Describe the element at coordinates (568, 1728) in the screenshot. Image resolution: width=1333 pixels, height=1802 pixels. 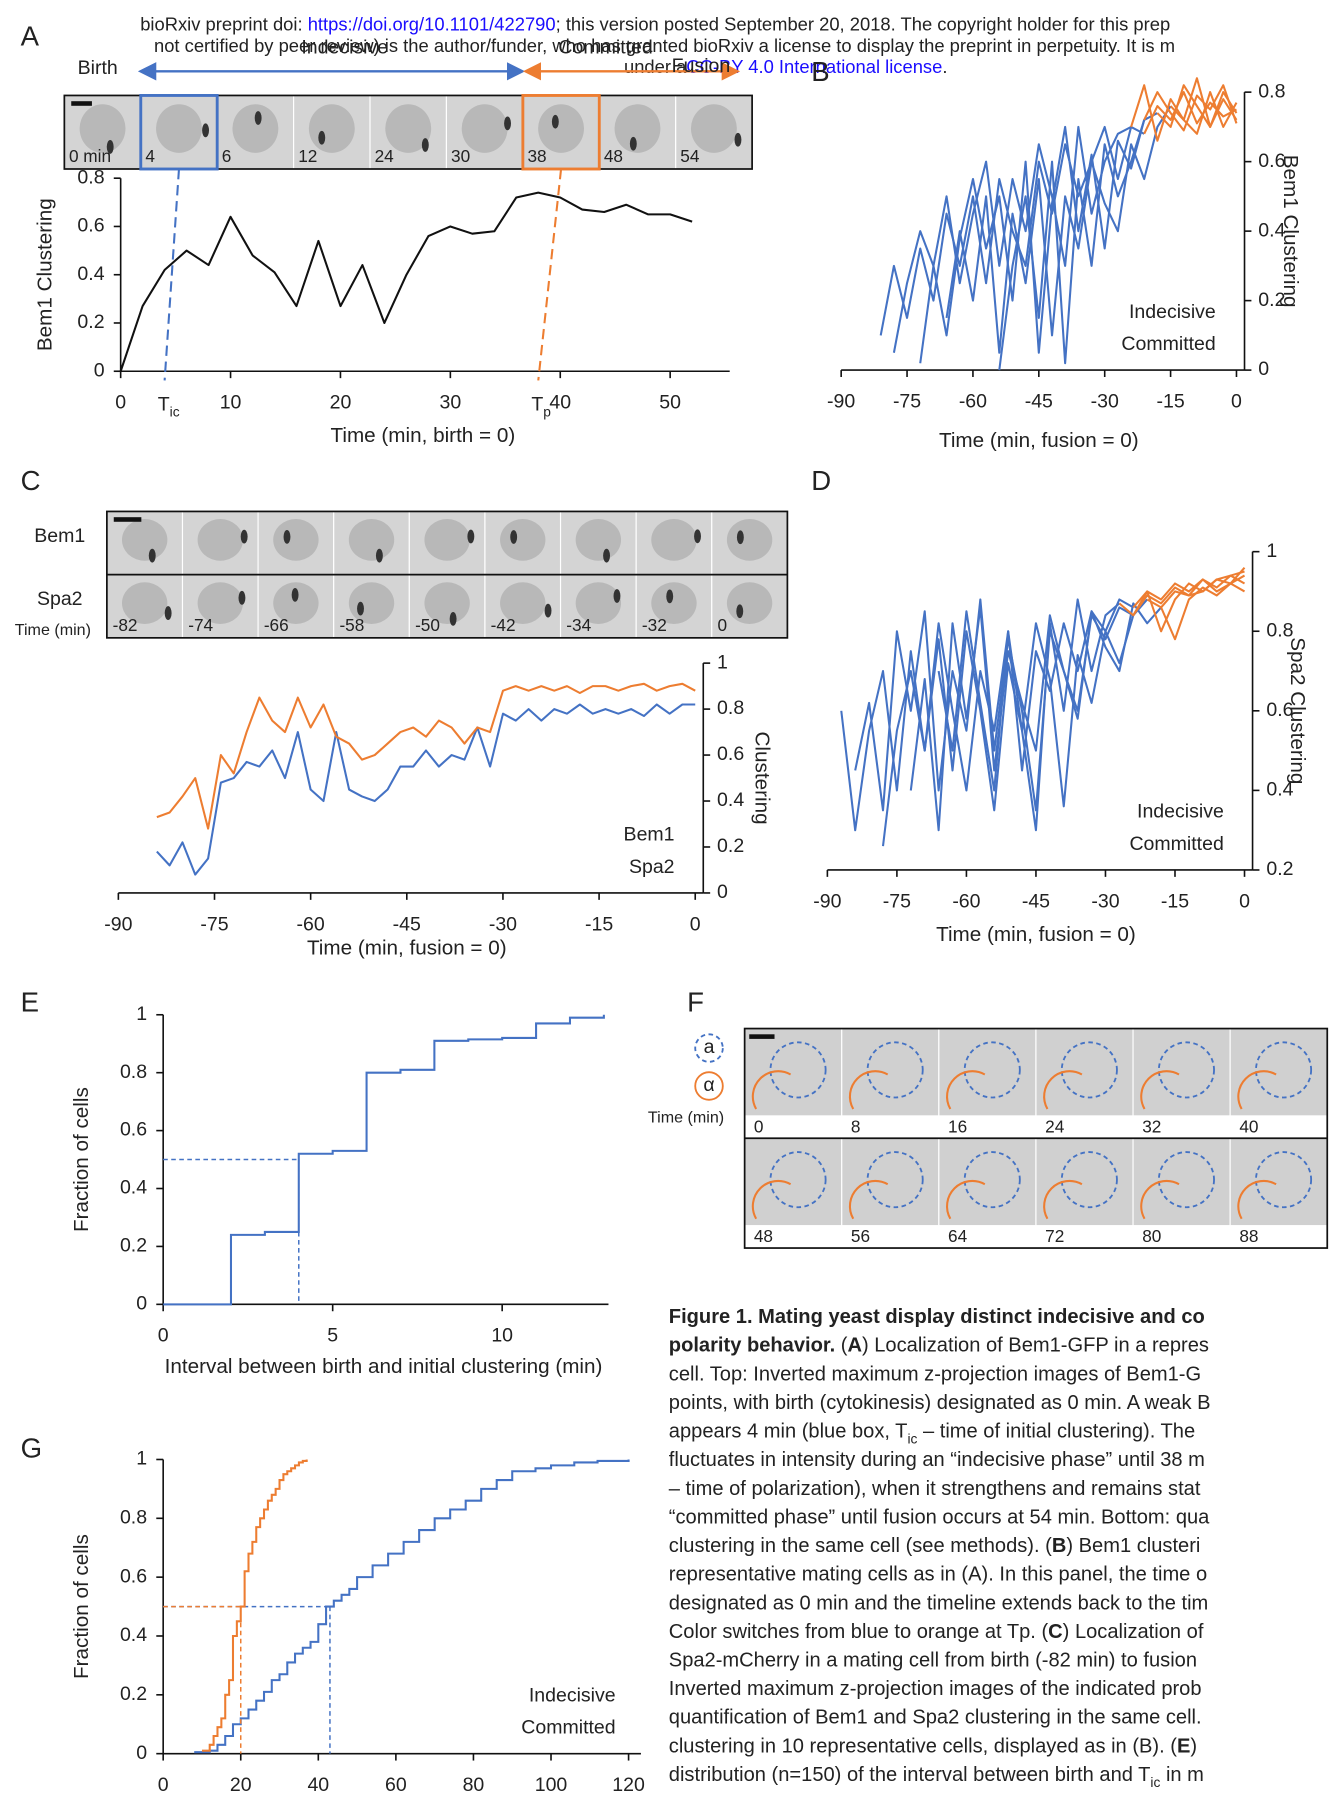
I see `legend-label: Committed` at that location.